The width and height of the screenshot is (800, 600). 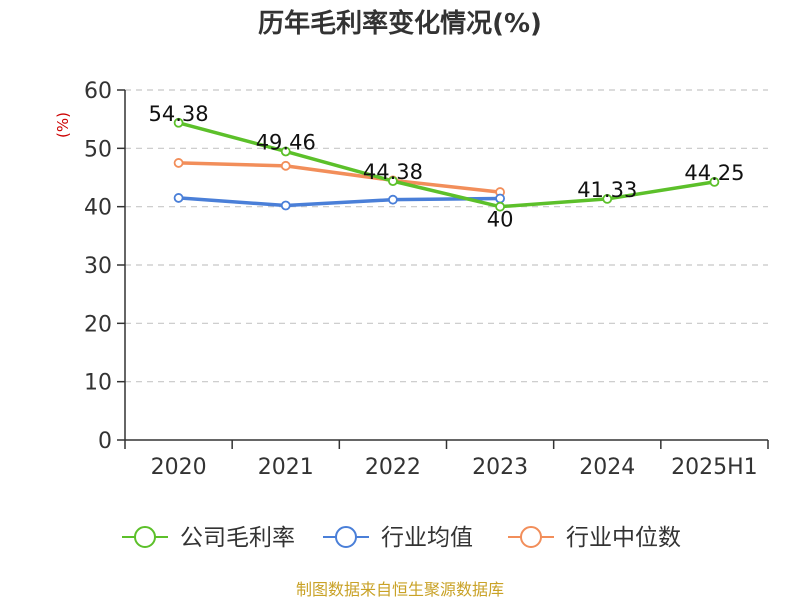 What do you see at coordinates (98, 383) in the screenshot?
I see `y-tick-label: 10` at bounding box center [98, 383].